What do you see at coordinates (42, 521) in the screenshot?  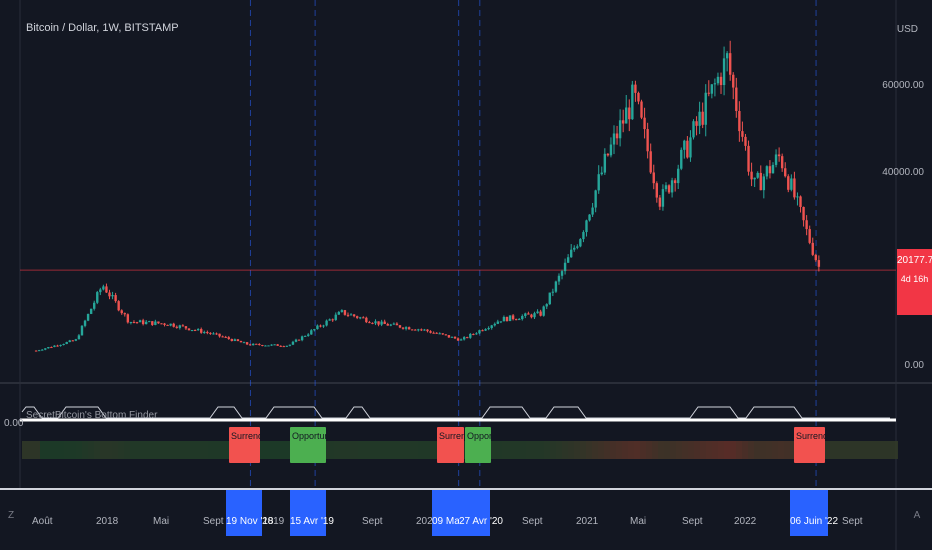 I see `time-axis-tick: Août` at bounding box center [42, 521].